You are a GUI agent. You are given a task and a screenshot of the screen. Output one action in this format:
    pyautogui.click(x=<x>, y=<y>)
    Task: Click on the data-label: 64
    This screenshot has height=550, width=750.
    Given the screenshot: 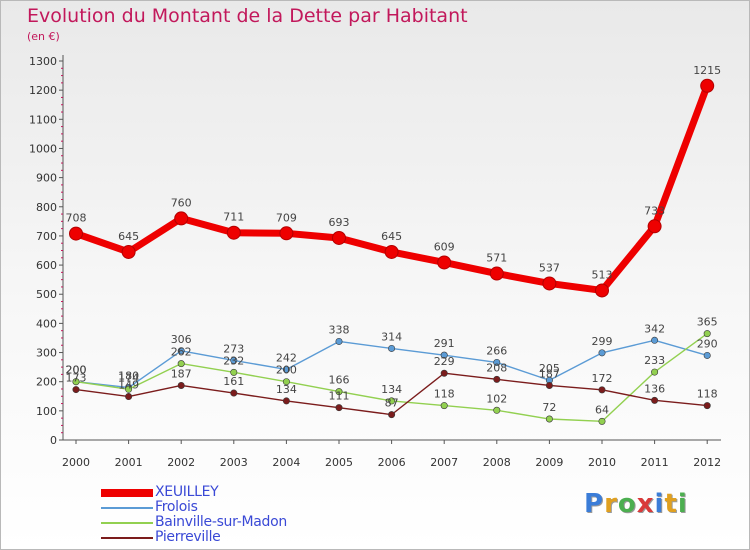 What is the action you would take?
    pyautogui.click(x=602, y=409)
    